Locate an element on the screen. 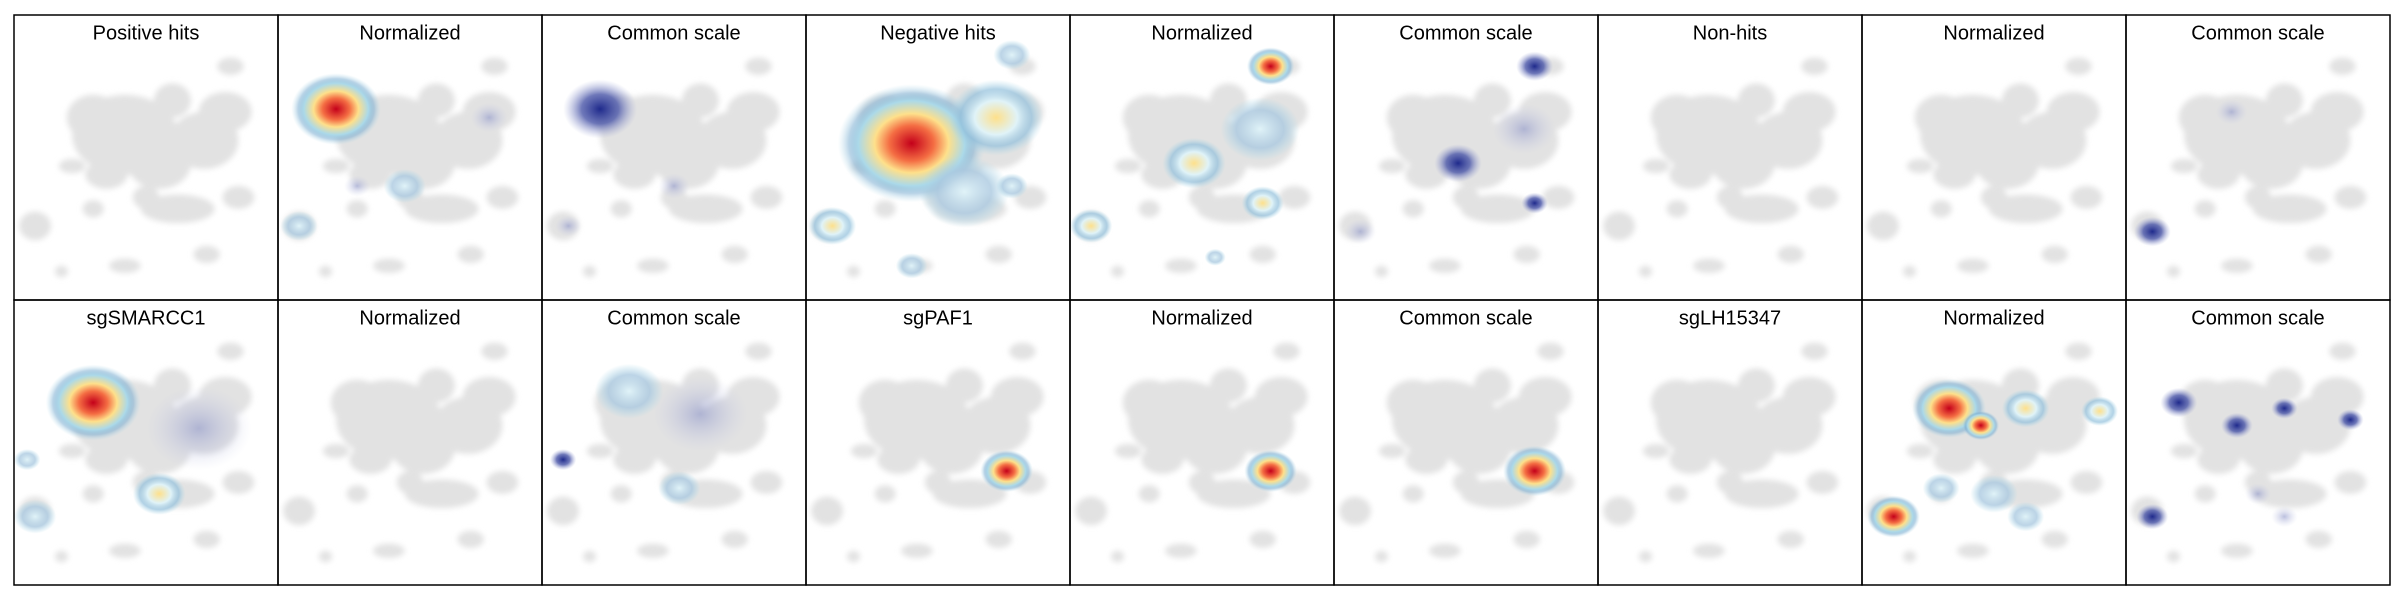 Image resolution: width=2400 pixels, height=605 pixels. panel-title: sgSMARCC1 is located at coordinates (146, 318).